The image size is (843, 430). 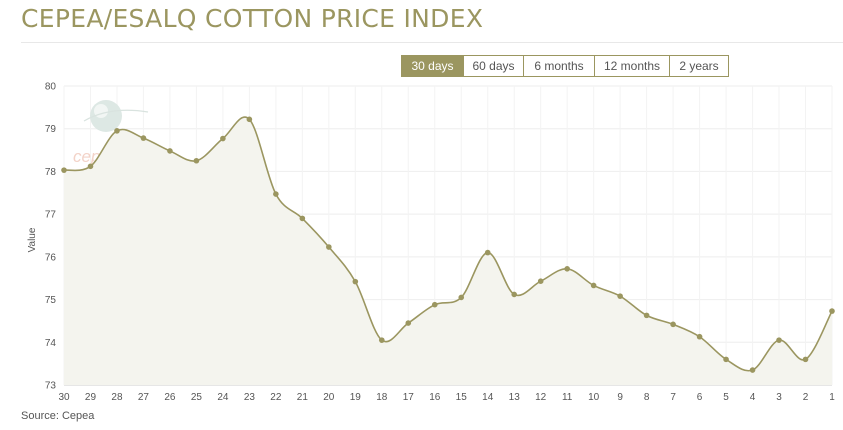 I want to click on x-tick-label: 25, so click(x=197, y=397).